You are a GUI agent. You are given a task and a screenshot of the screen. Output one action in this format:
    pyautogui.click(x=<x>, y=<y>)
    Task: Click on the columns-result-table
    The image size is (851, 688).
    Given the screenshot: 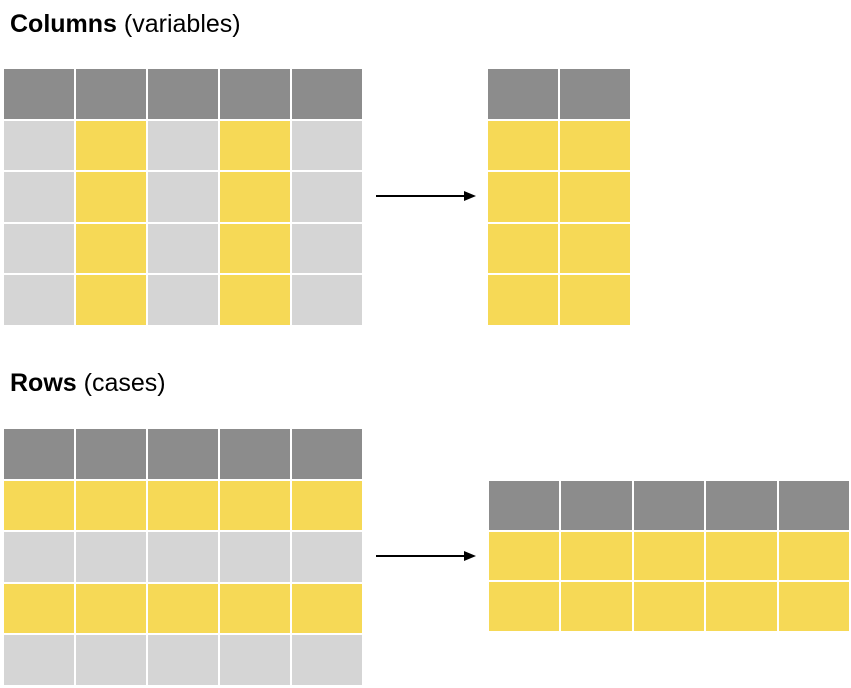 What is the action you would take?
    pyautogui.click(x=559, y=197)
    